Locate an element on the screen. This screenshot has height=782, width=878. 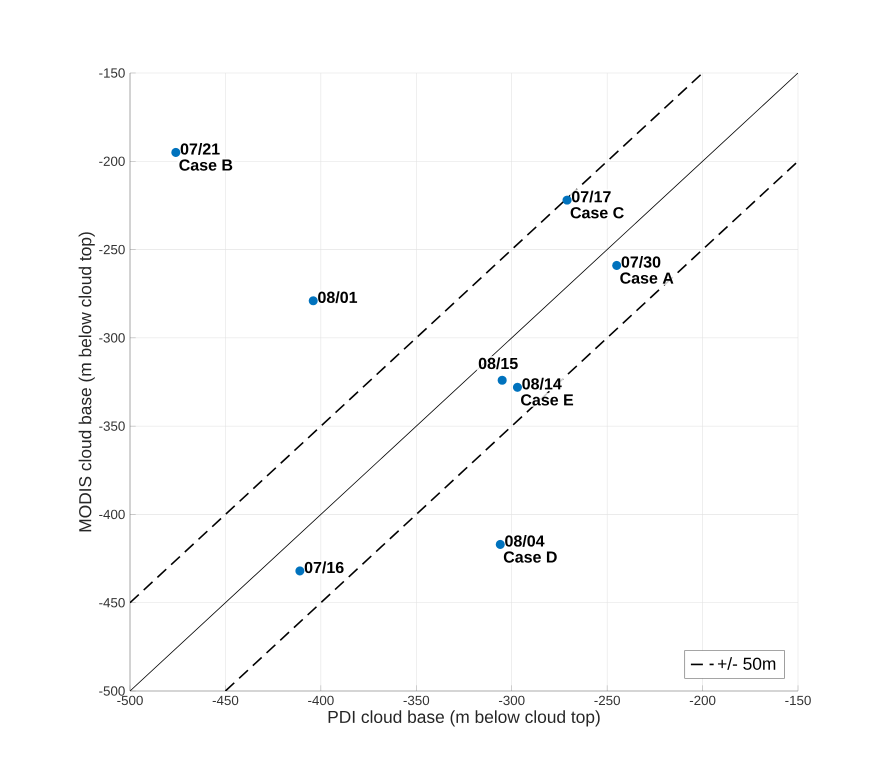
annotation: 08/01 is located at coordinates (338, 297).